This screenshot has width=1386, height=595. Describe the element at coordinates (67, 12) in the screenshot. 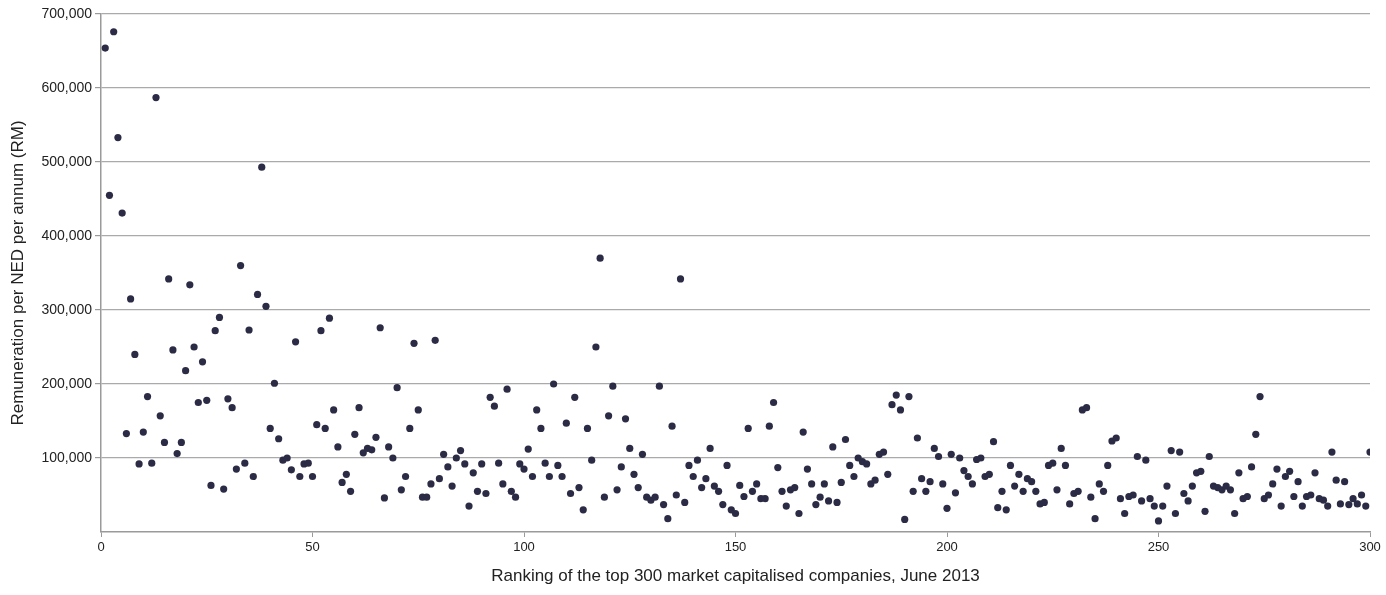

I see `y-tick-label: 700,000` at that location.